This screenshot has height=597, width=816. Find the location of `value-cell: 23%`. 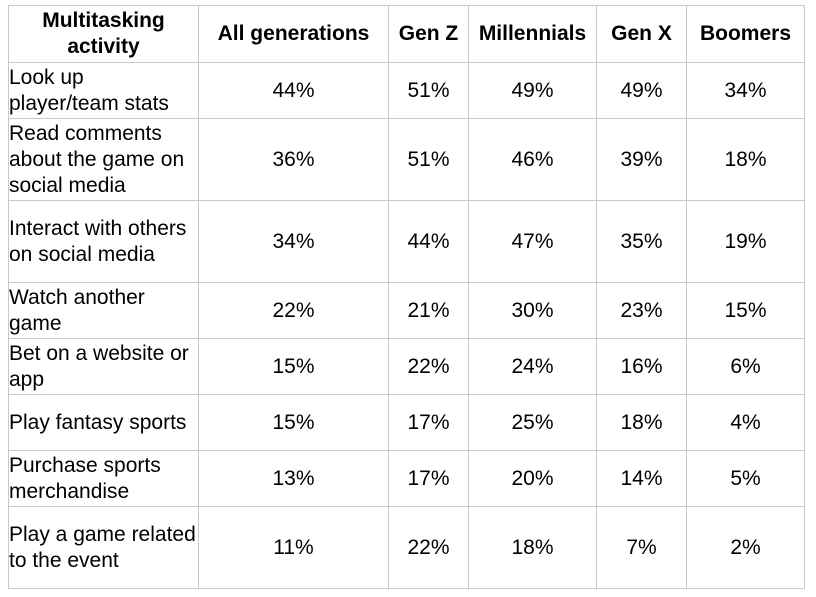

value-cell: 23% is located at coordinates (641, 310).